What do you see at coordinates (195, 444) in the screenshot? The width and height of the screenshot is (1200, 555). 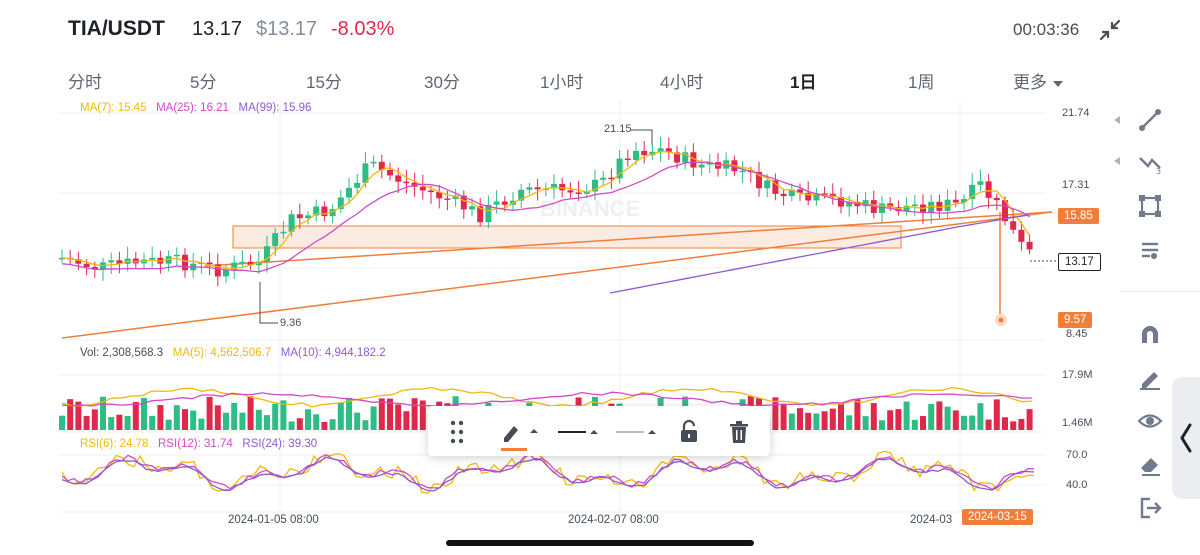 I see `rsi12-legend: RSI(12): 31.74` at bounding box center [195, 444].